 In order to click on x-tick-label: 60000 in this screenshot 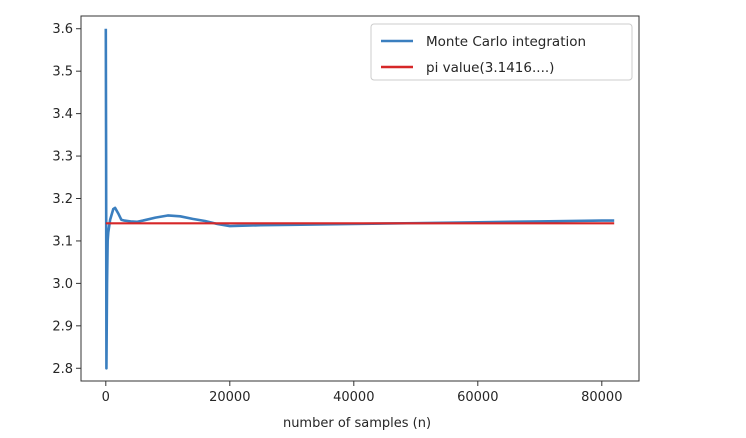, I will do `click(477, 397)`.